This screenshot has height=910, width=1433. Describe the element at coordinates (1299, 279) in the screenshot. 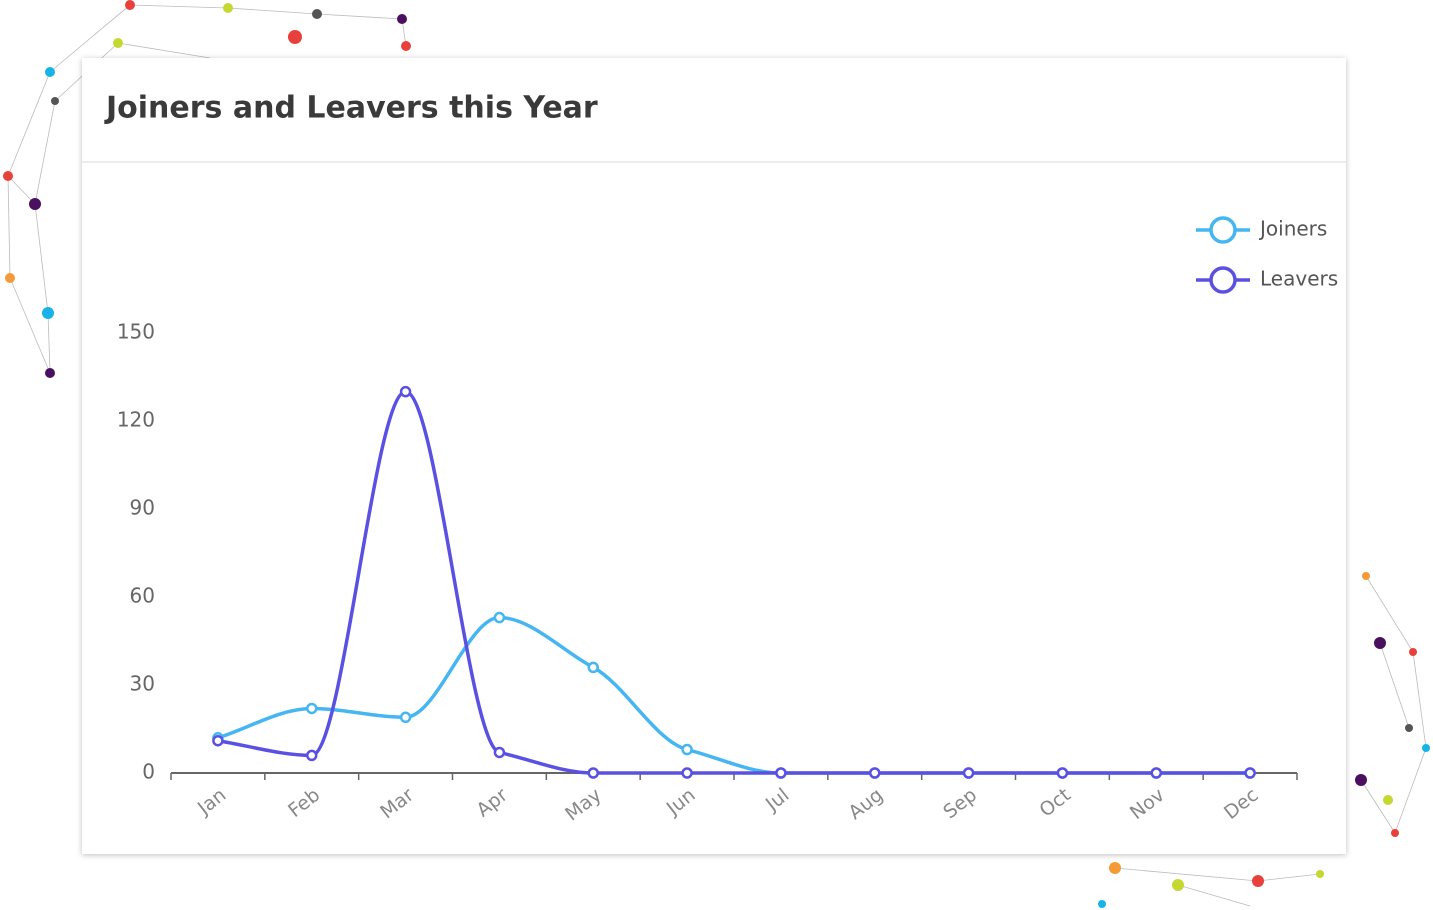

I see `legend-label: Leavers` at that location.